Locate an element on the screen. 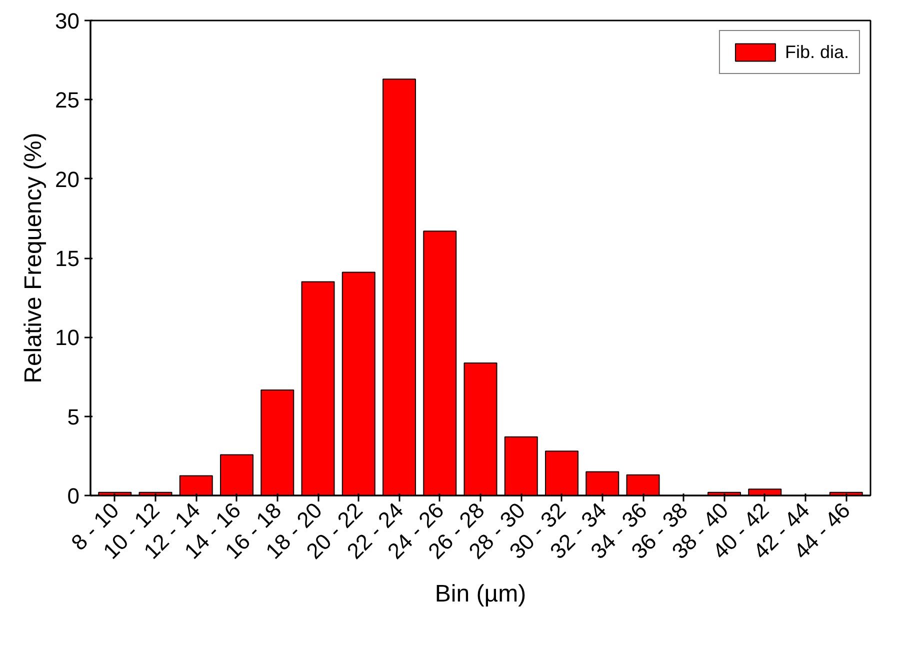 The height and width of the screenshot is (654, 908). y-tick-label: 25 is located at coordinates (67, 100).